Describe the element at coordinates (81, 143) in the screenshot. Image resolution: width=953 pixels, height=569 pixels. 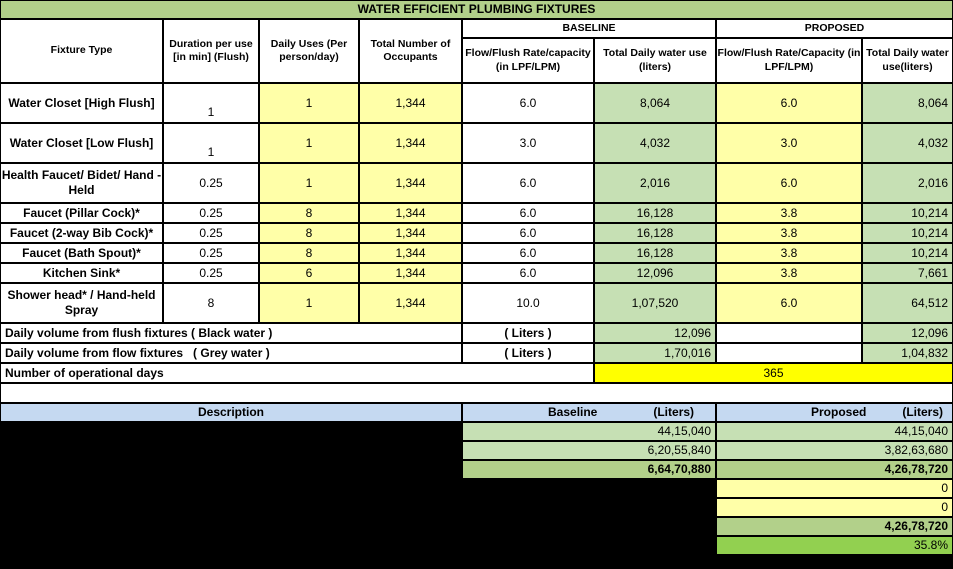
I see `row-fixture: Water Closet [Low Flush]` at that location.